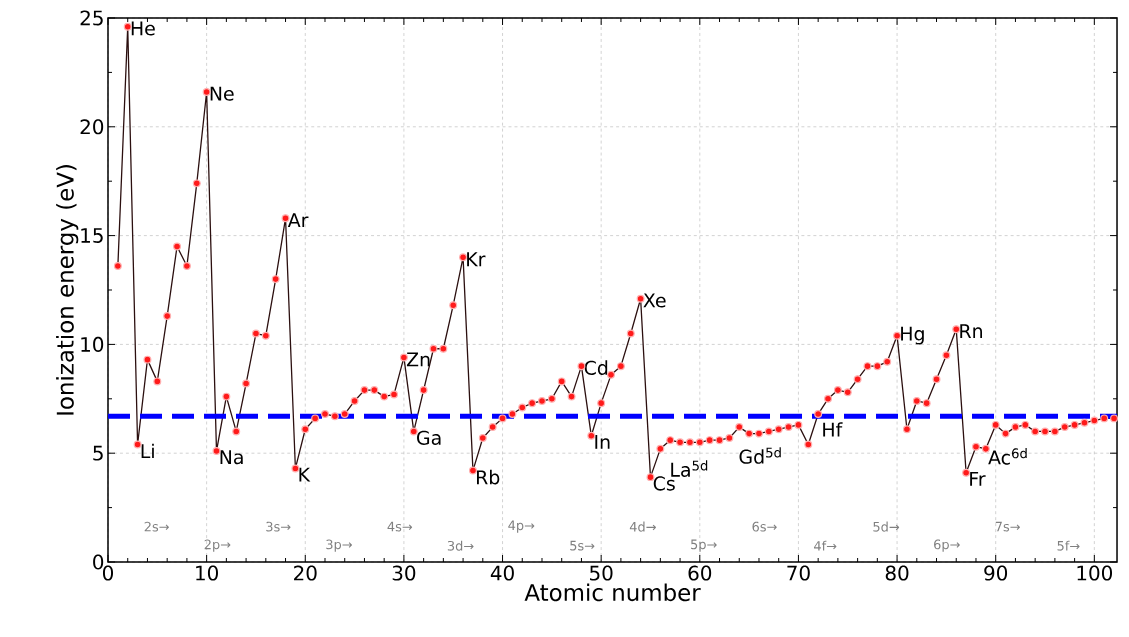 The image size is (1129, 637). What do you see at coordinates (231, 457) in the screenshot?
I see `annotation: Na` at bounding box center [231, 457].